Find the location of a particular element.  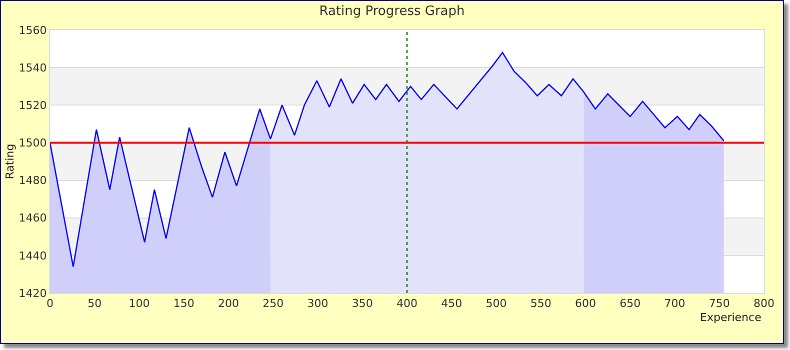

y-axis-title: Rating is located at coordinates (9, 162).